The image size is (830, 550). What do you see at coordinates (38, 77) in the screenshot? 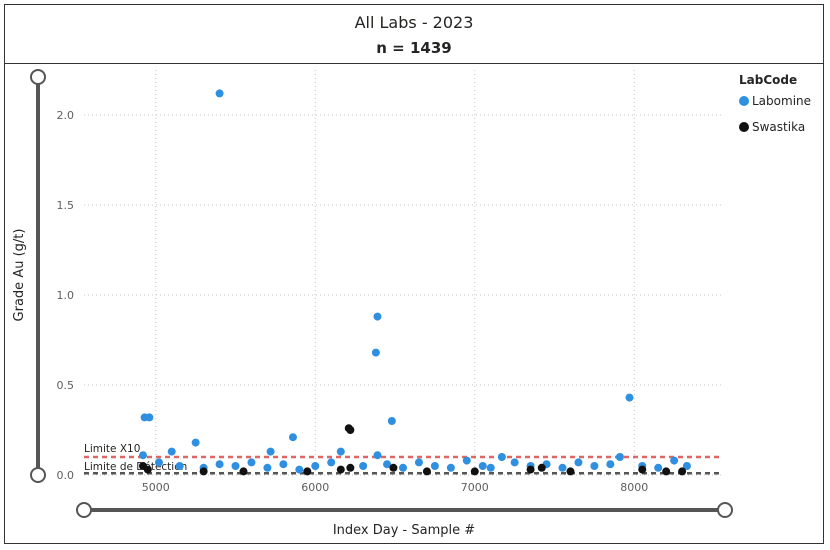
I see `y-slider-top-handle` at bounding box center [38, 77].